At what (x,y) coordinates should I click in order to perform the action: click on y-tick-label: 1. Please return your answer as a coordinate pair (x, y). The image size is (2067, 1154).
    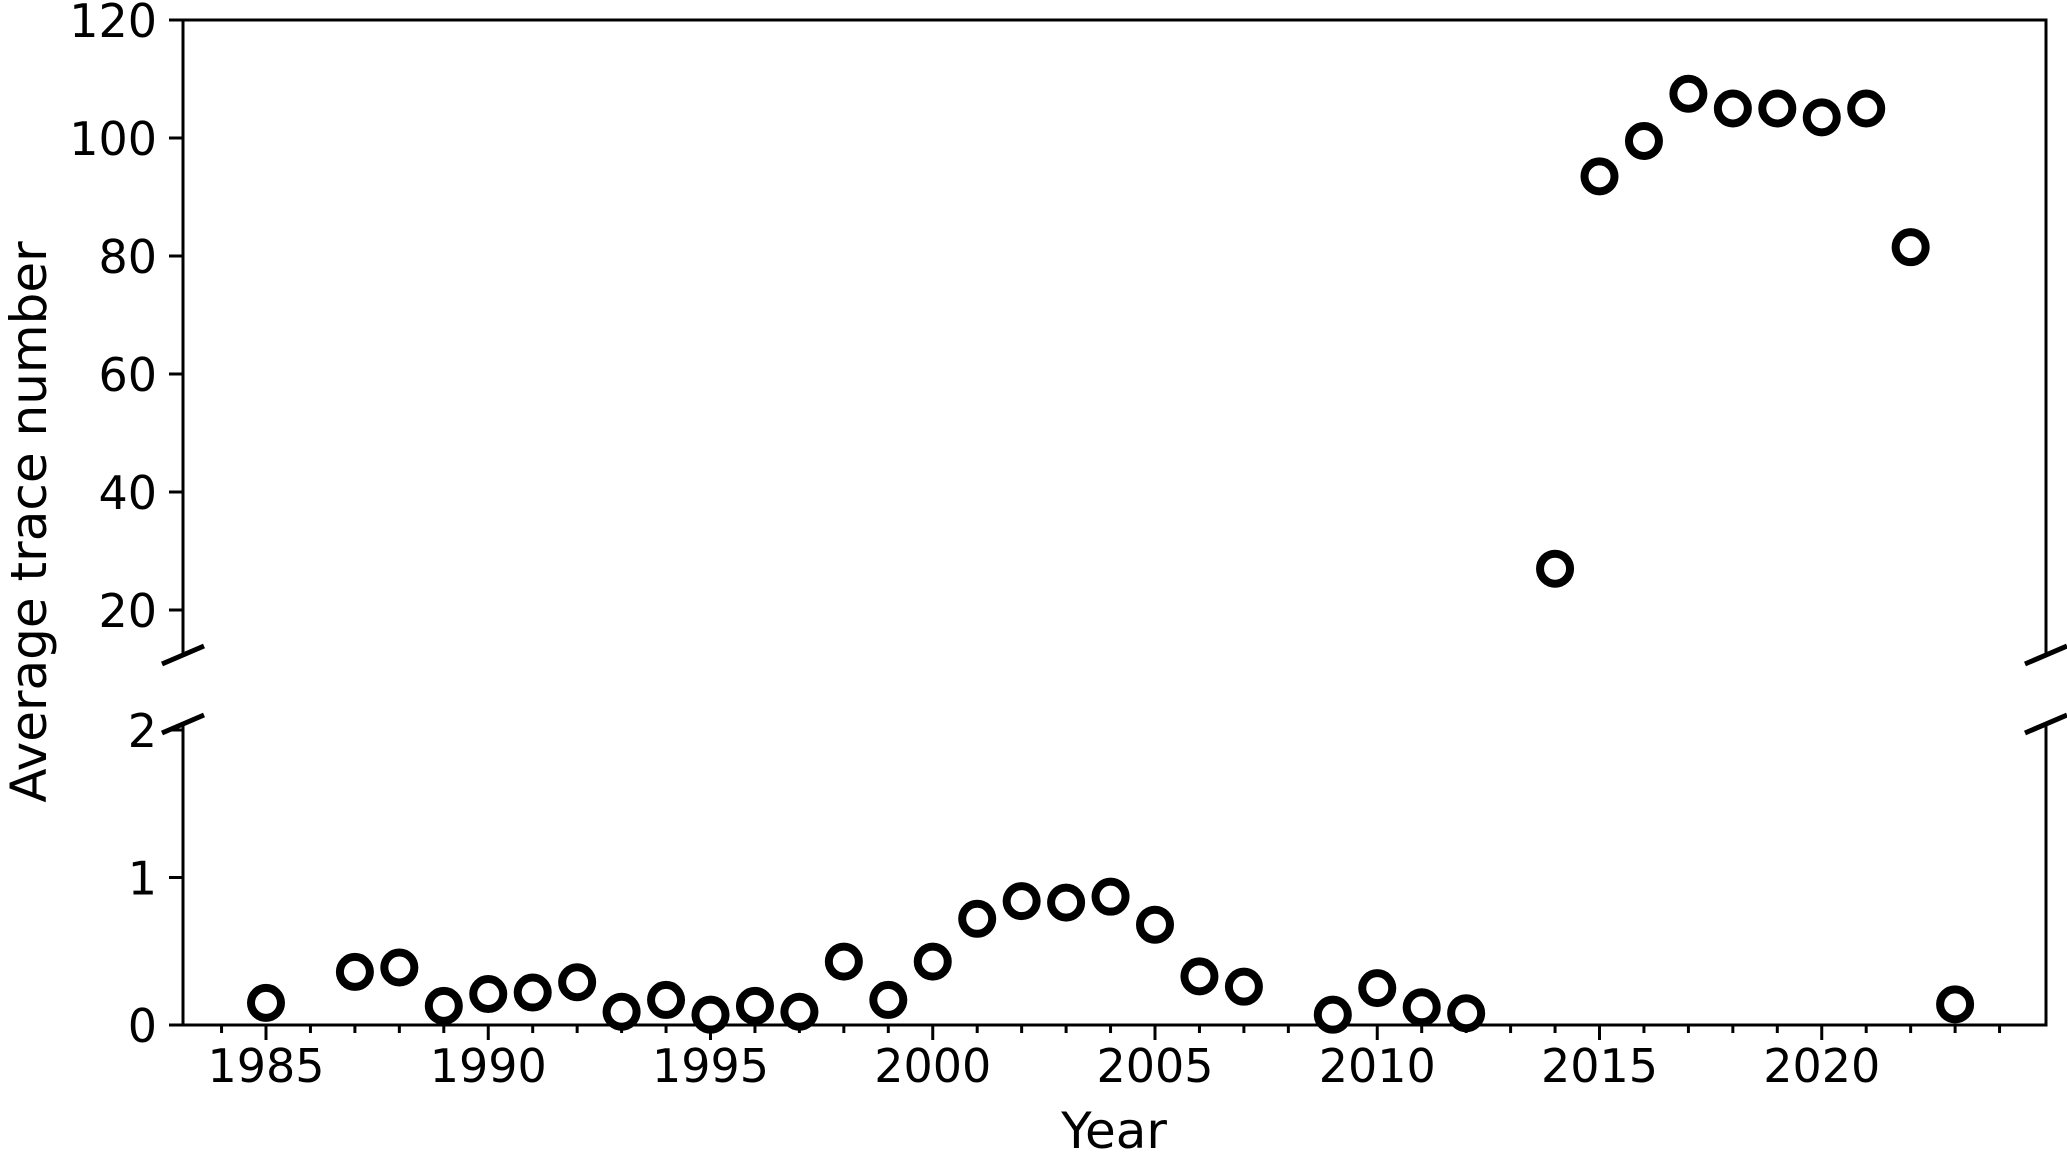
    Looking at the image, I should click on (142, 879).